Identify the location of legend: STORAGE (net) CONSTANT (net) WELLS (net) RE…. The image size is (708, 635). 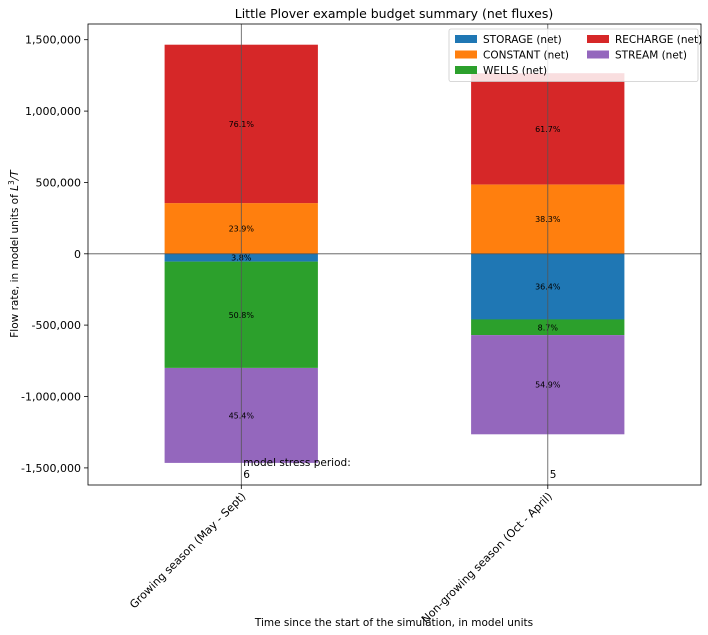
(575, 55).